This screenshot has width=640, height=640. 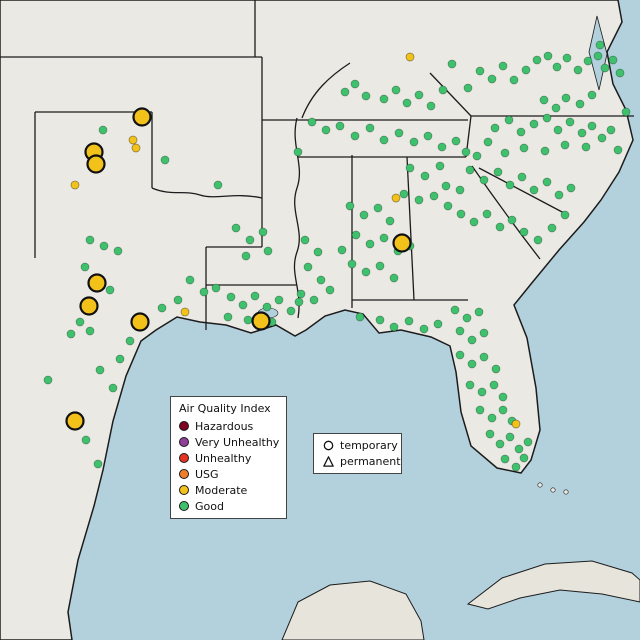 I want to click on yucatan-peninsula, so click(x=353, y=610).